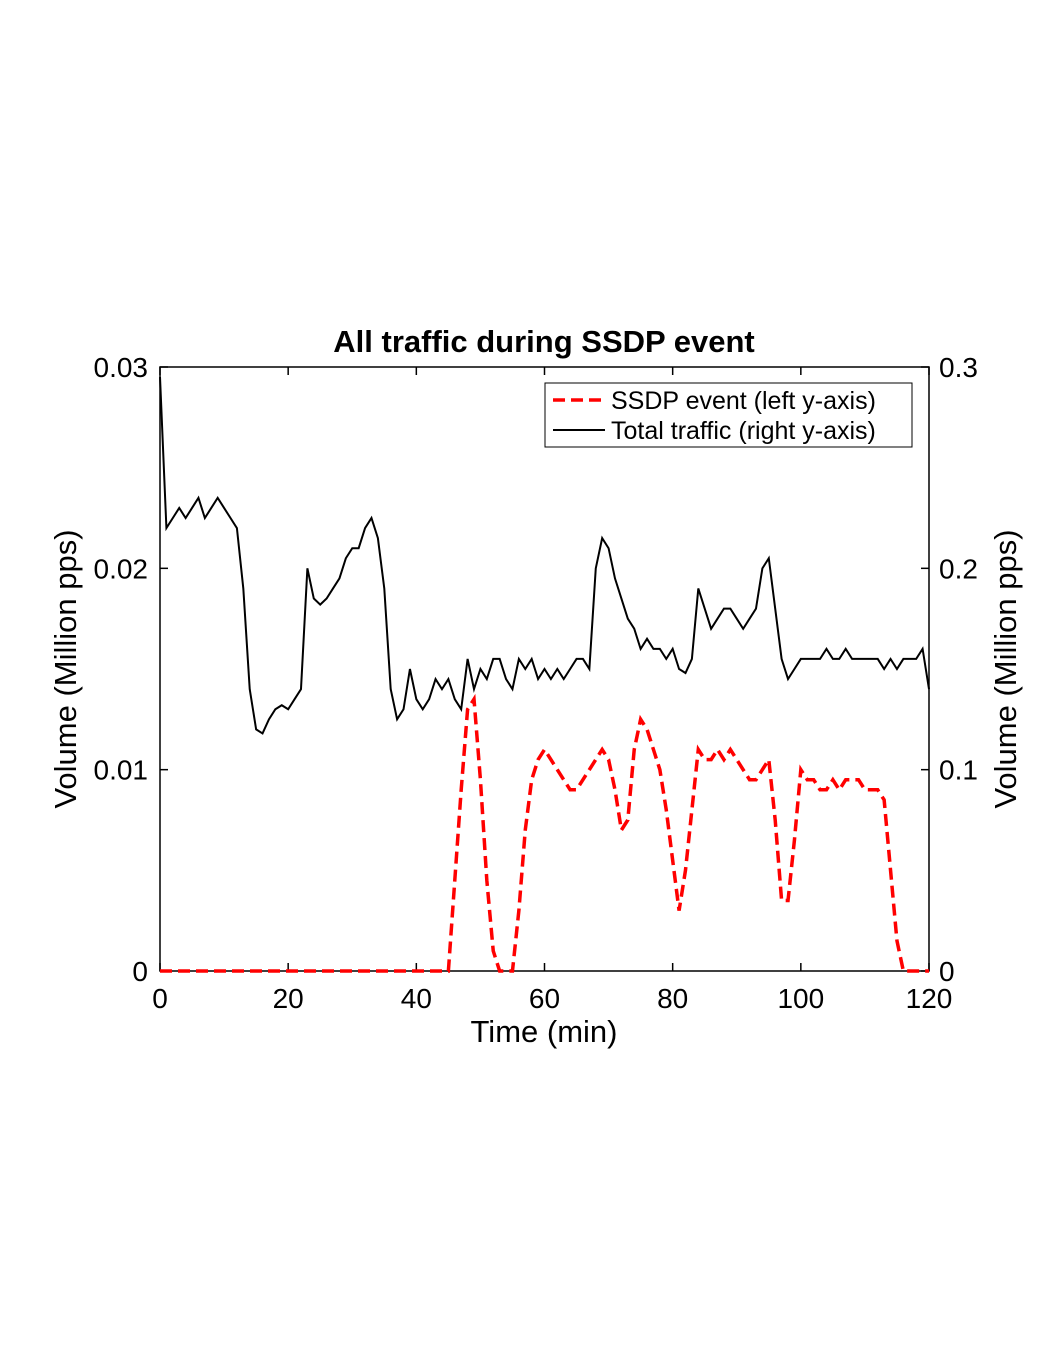 The width and height of the screenshot is (1054, 1370). Describe the element at coordinates (1005, 668) in the screenshot. I see `y2-axis-label: Volume (Million pps)` at that location.